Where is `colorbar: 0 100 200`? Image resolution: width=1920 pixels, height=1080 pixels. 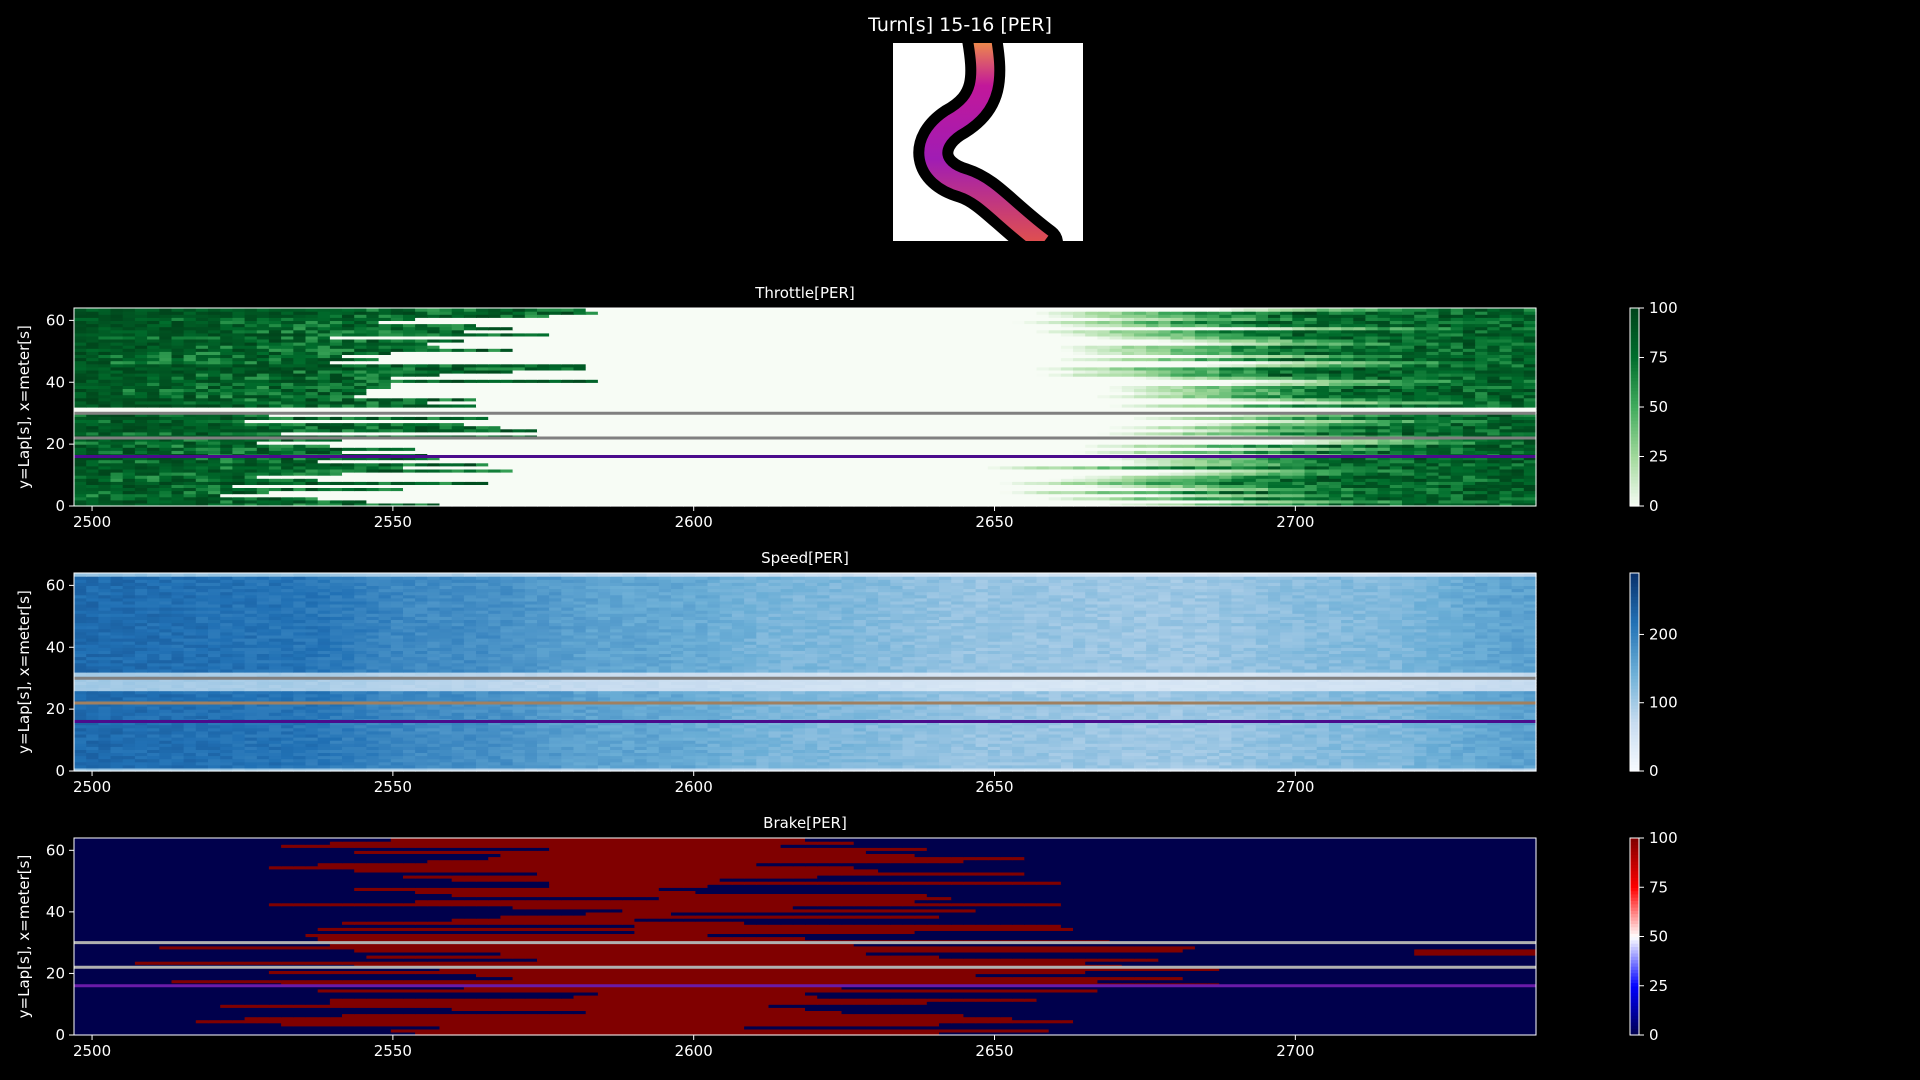 colorbar: 0 100 200 is located at coordinates (1653, 676).